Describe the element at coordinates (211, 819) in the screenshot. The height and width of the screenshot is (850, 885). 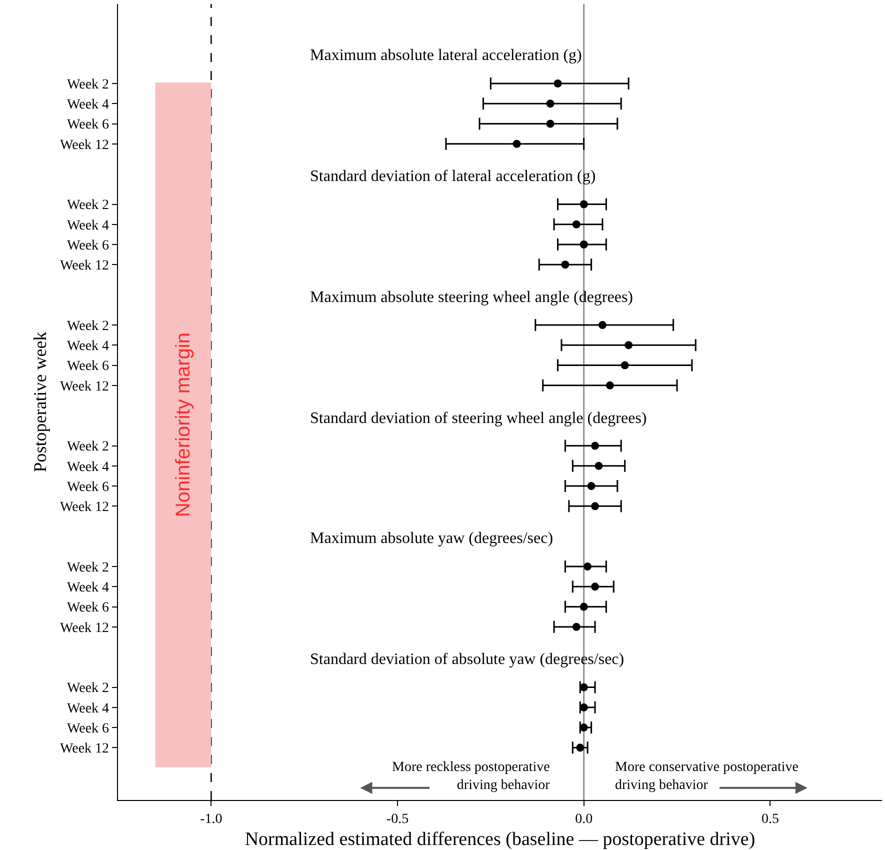
I see `x-tick-label: -1.0` at that location.